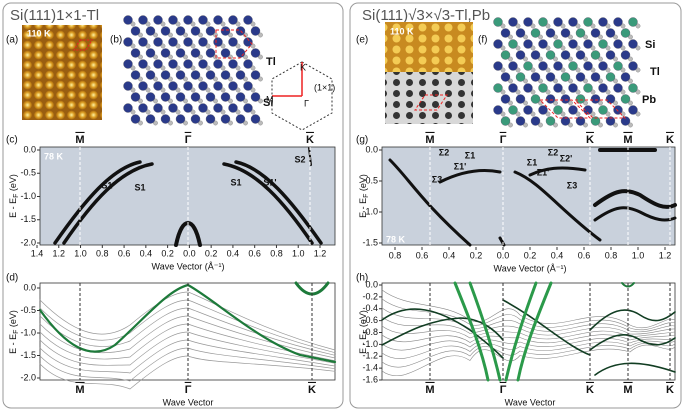 The image size is (685, 412). What do you see at coordinates (268, 103) in the screenshot?
I see `label: Si` at bounding box center [268, 103].